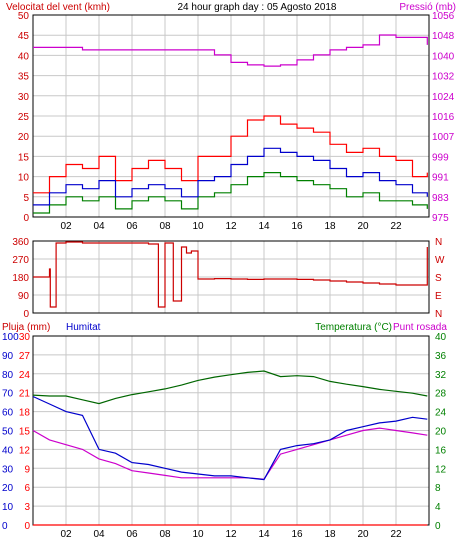 Image resolution: width=459 pixels, height=554 pixels. What do you see at coordinates (20, 260) in the screenshot?
I see `direction-tick-label: 270` at bounding box center [20, 260].